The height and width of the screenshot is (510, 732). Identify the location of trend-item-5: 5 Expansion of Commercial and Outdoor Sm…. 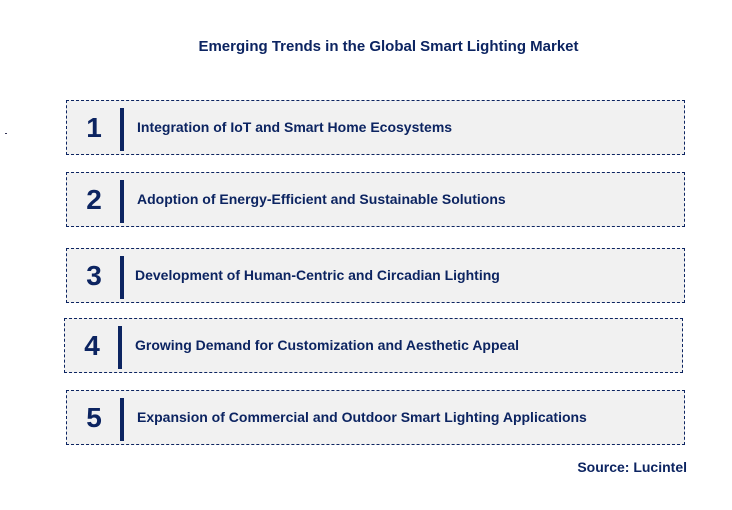
(375, 417).